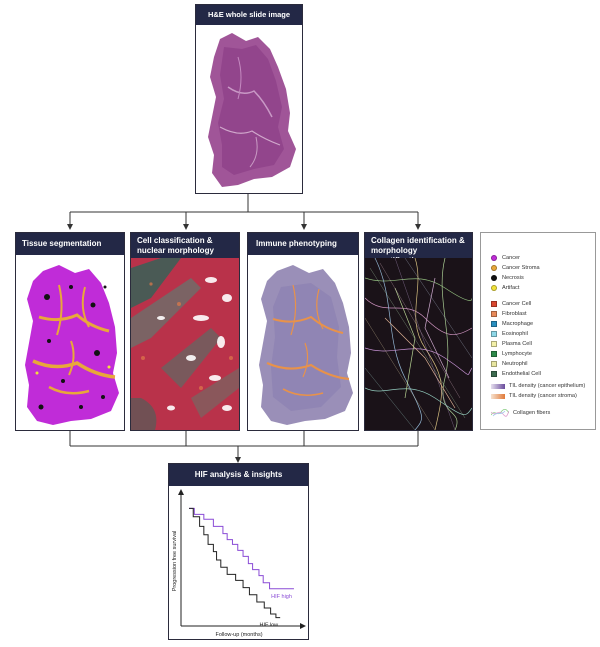  I want to click on legend-item-neutrophil: Neutrophil, so click(509, 364).